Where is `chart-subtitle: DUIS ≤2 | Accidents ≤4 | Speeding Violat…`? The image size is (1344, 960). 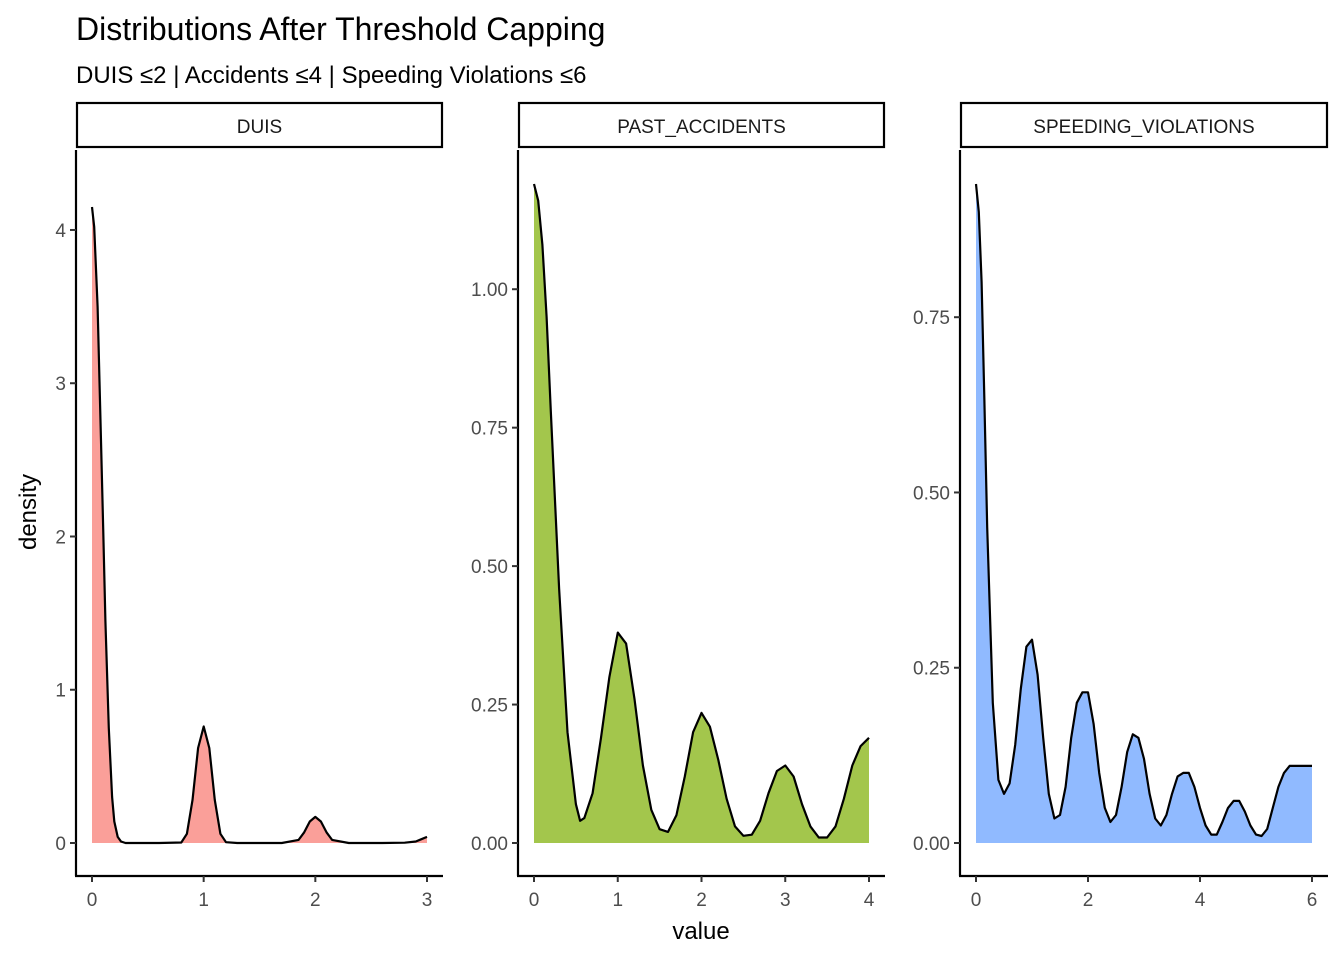
chart-subtitle: DUIS ≤2 | Accidents ≤4 | Speeding Violat… is located at coordinates (331, 75).